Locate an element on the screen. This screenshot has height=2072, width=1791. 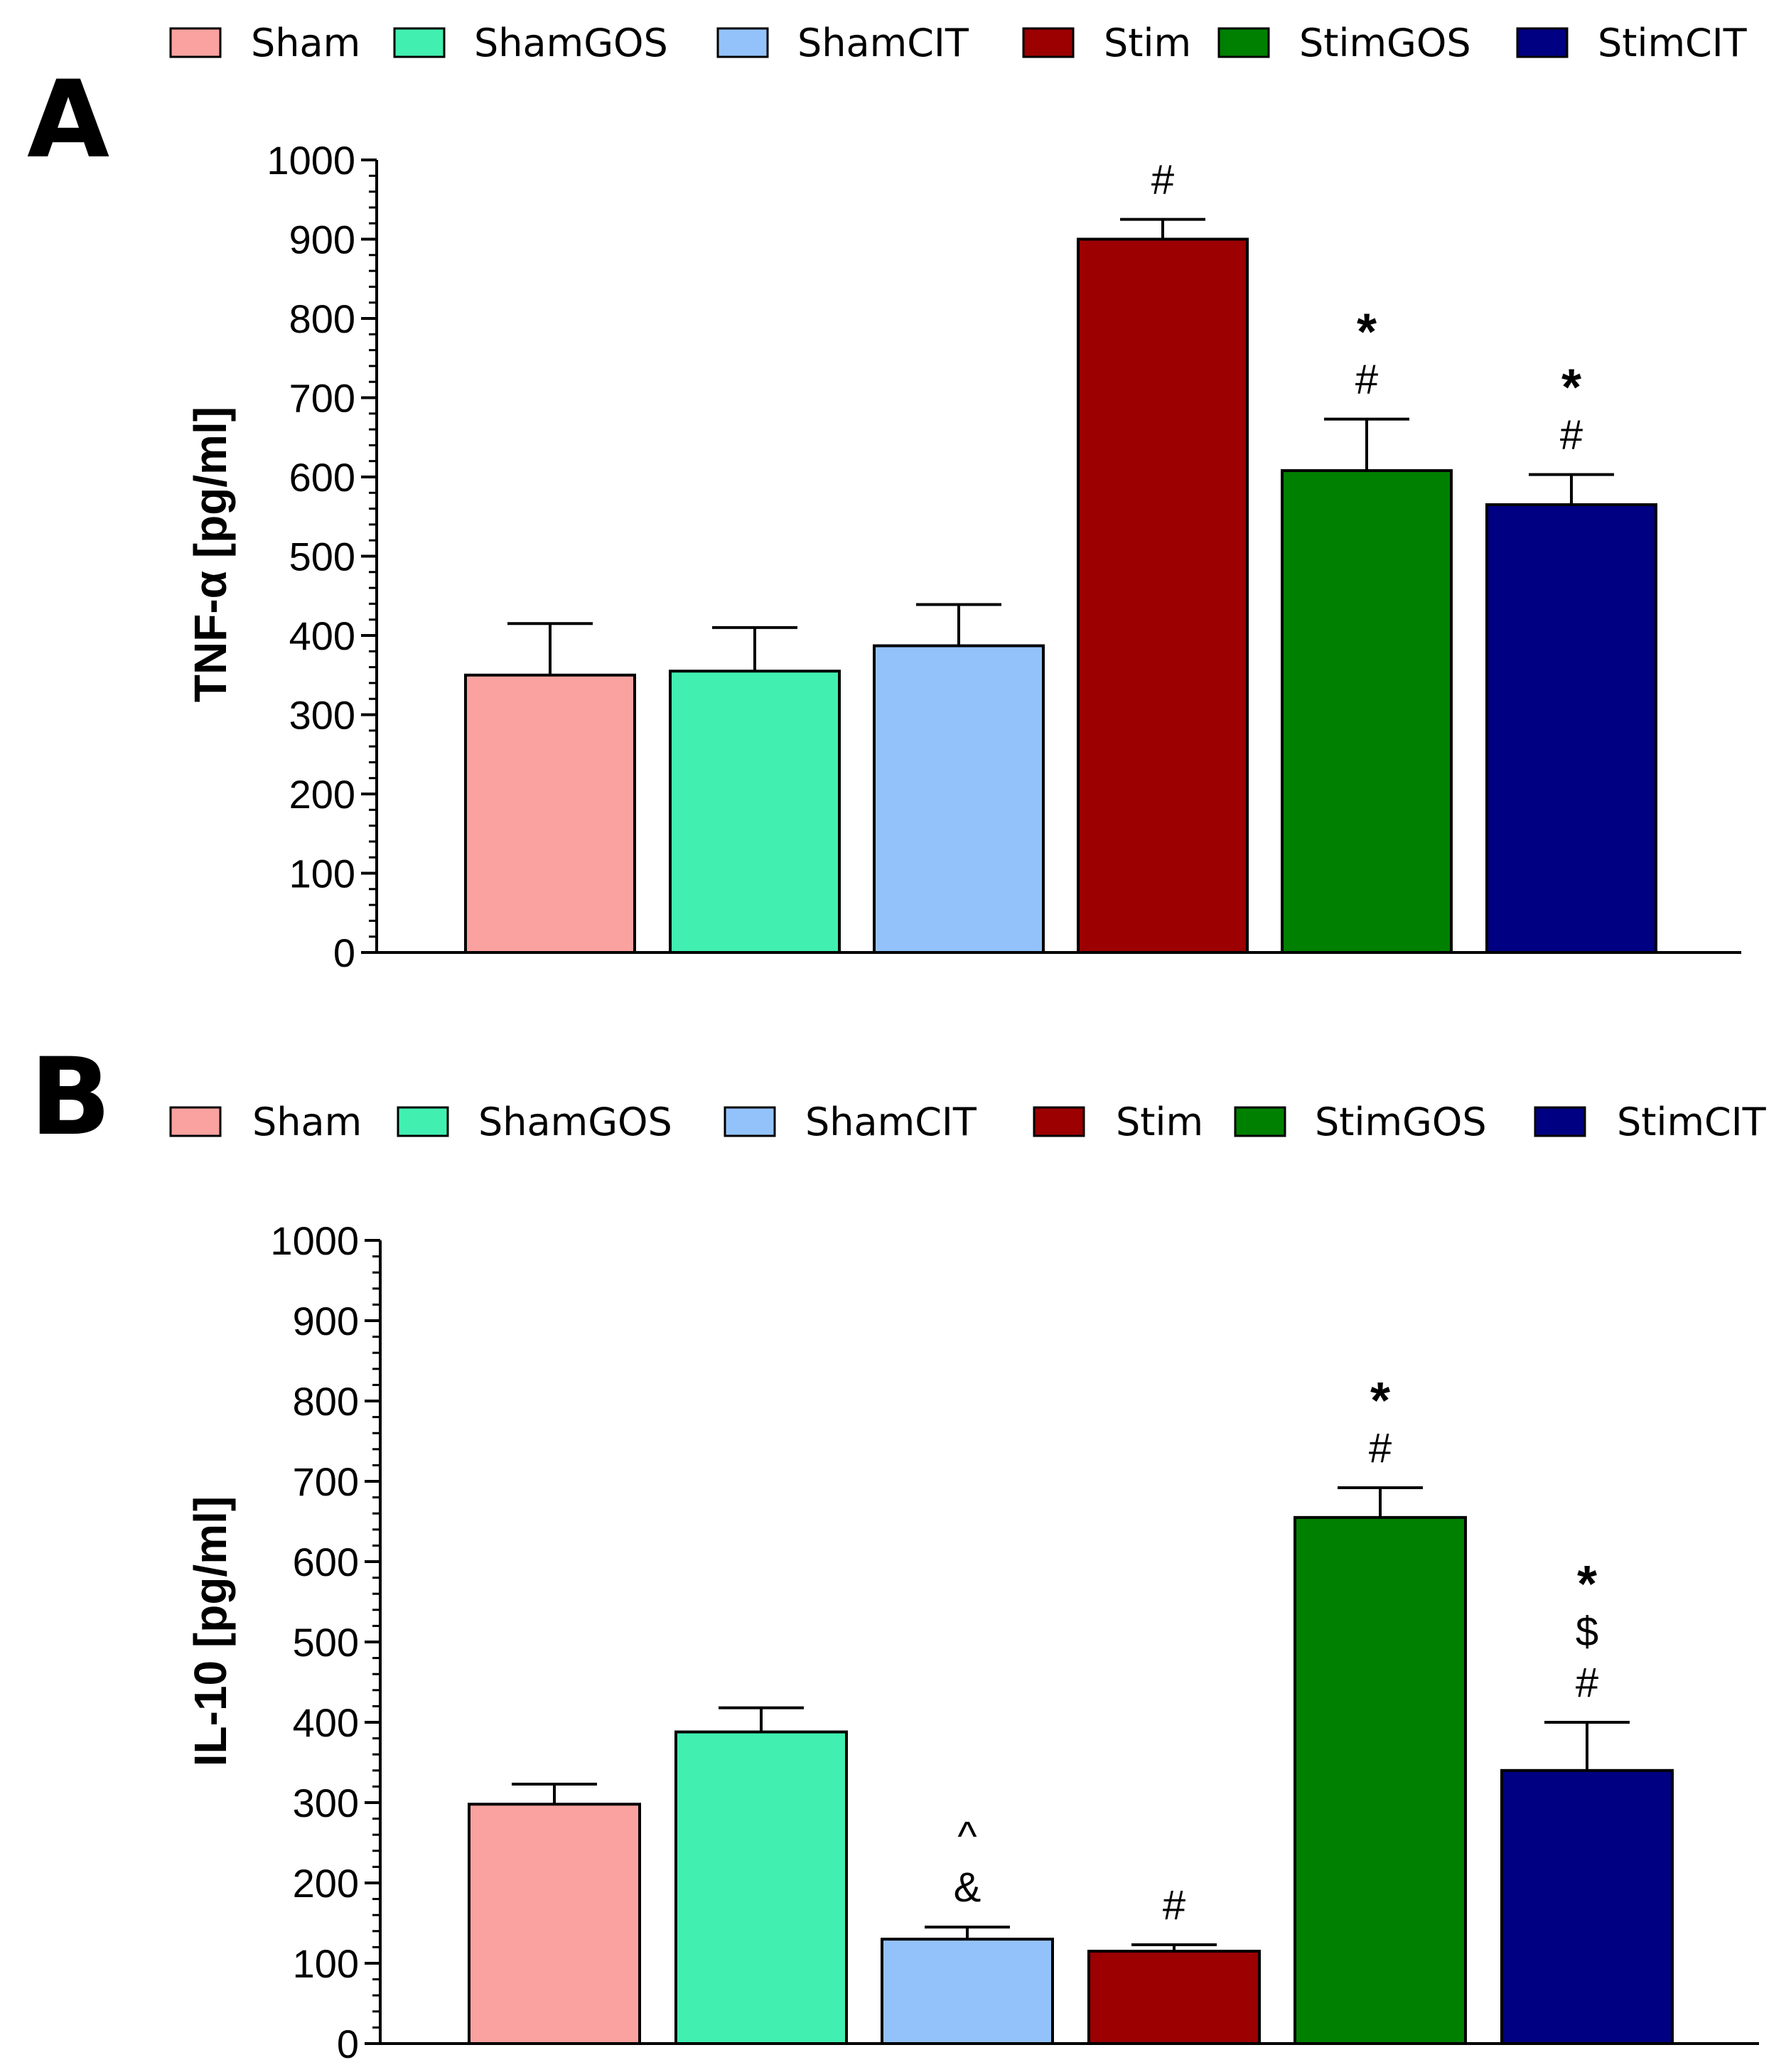
panel-b-tick-label: 100 is located at coordinates (326, 1964).